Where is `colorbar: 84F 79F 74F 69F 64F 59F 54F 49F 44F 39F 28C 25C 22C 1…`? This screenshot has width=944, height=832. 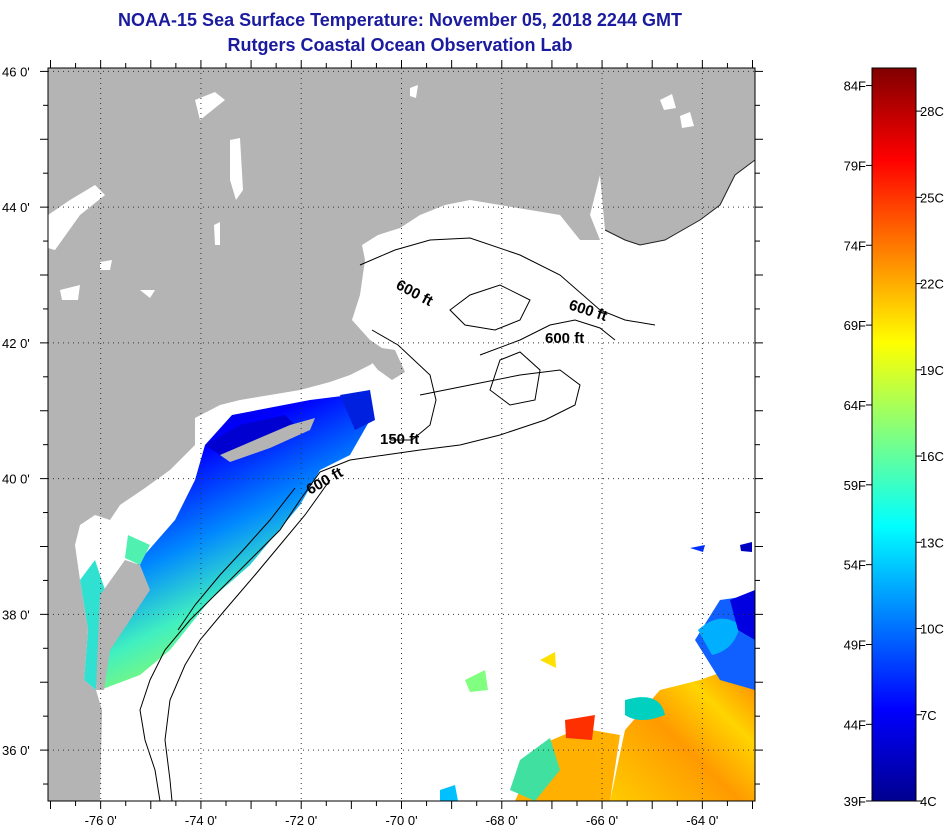 colorbar: 84F 79F 74F 69F 64F 59F 54F 49F 44F 39F 28C 25C 22C 1… is located at coordinates (894, 438).